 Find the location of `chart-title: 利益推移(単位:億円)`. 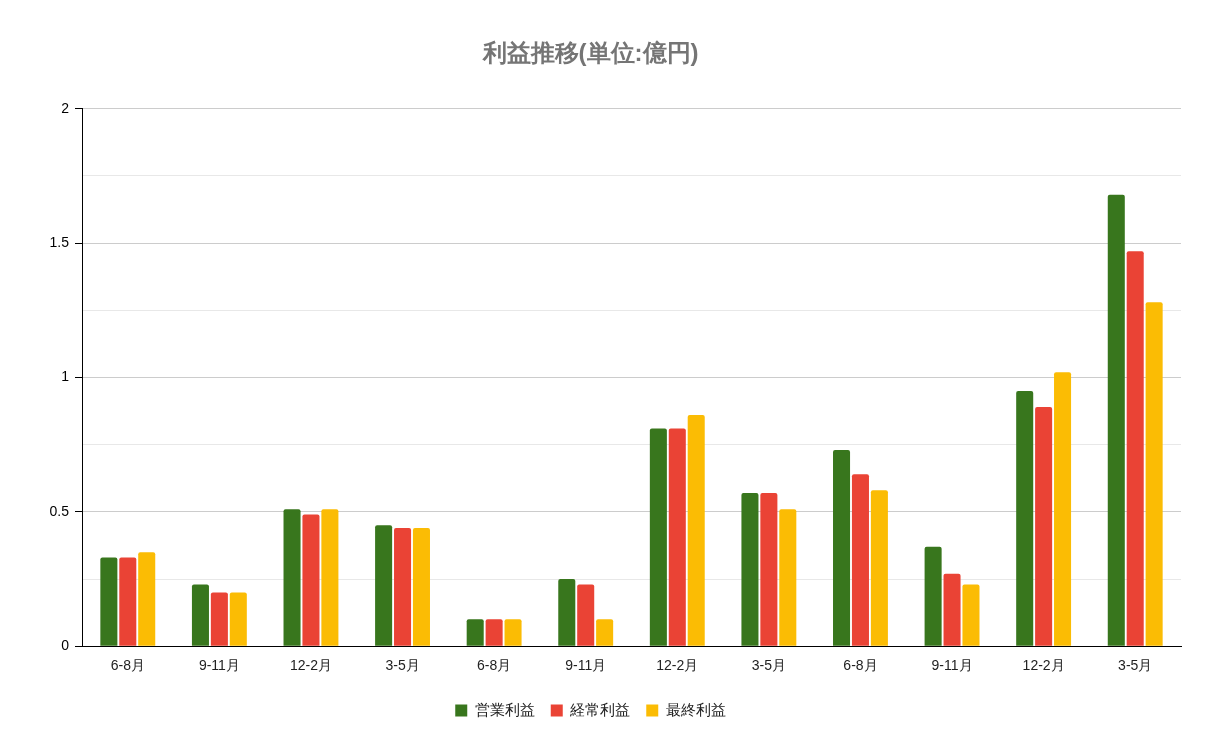

chart-title: 利益推移(単位:億円) is located at coordinates (590, 53).